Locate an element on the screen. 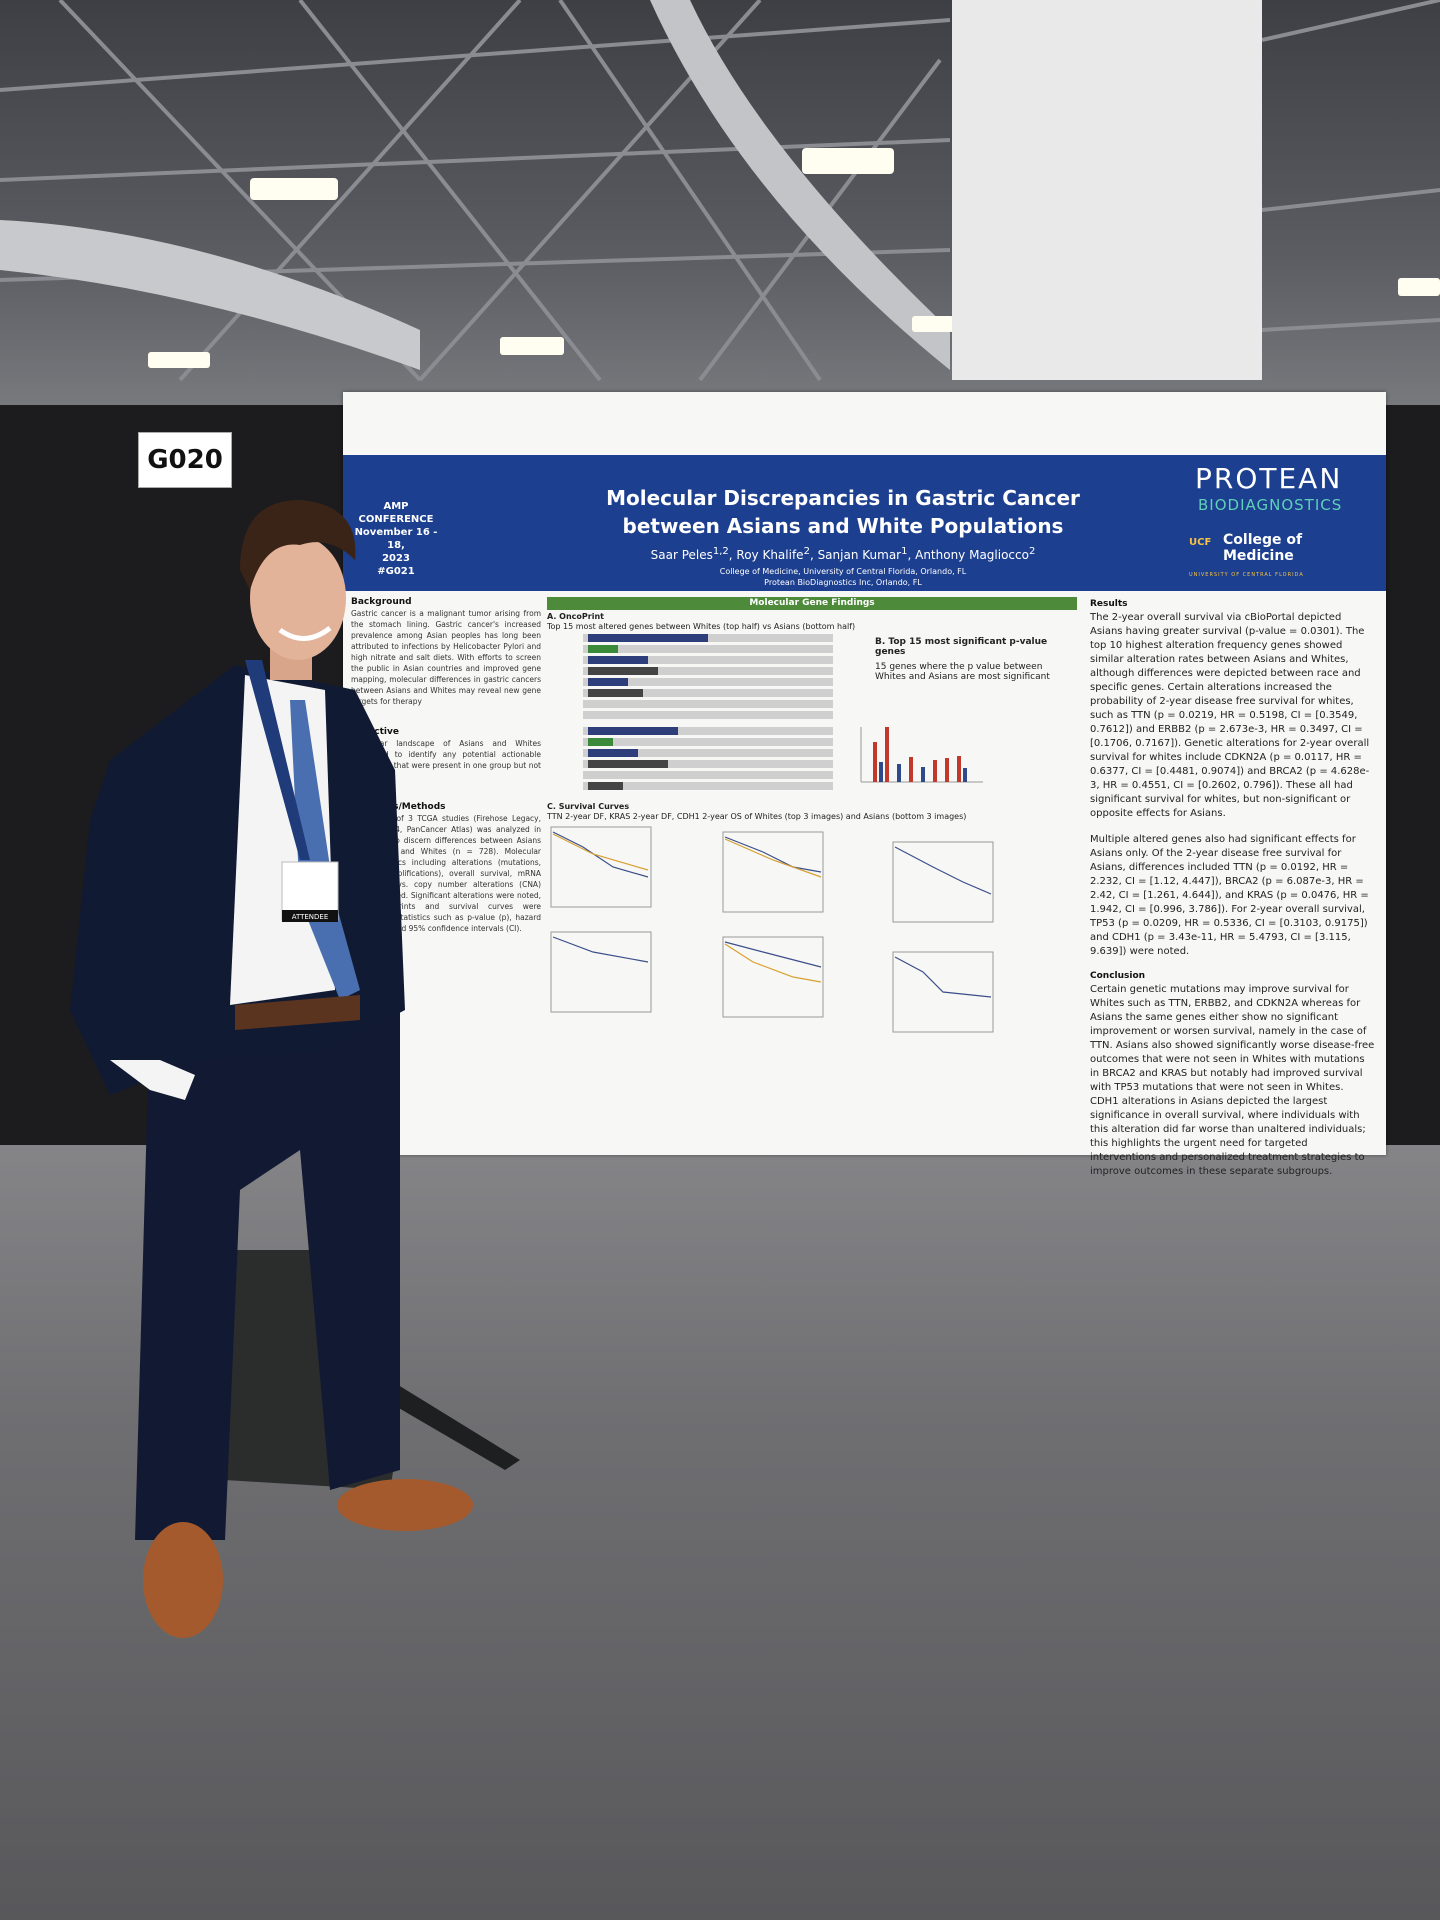 The image size is (1440, 1920). belt is located at coordinates (297, 1012).